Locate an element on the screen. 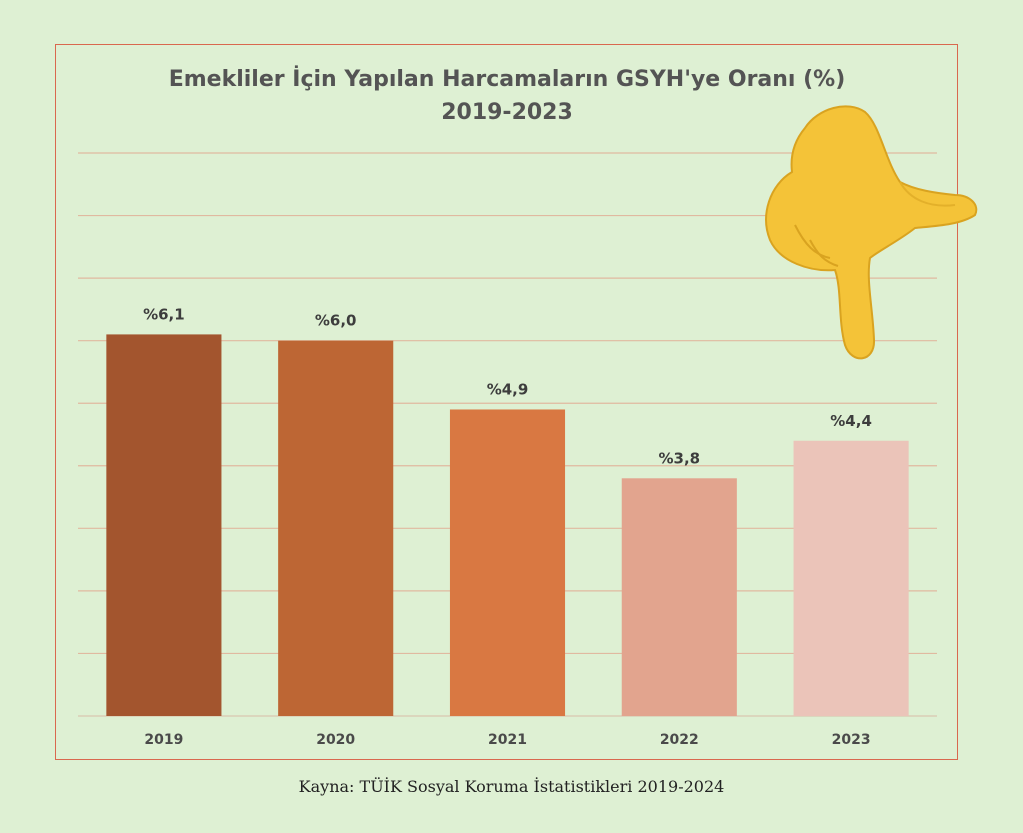  bar-2020 is located at coordinates (336, 528).